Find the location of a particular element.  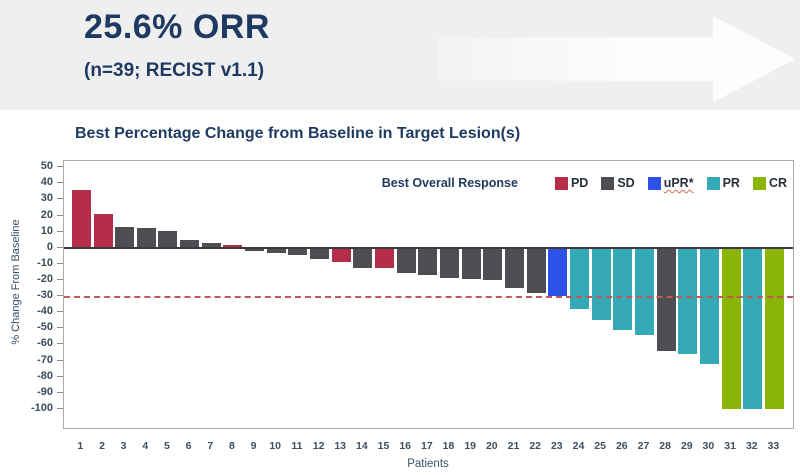

y-tick-label--20: -20 is located at coordinates (45, 278).